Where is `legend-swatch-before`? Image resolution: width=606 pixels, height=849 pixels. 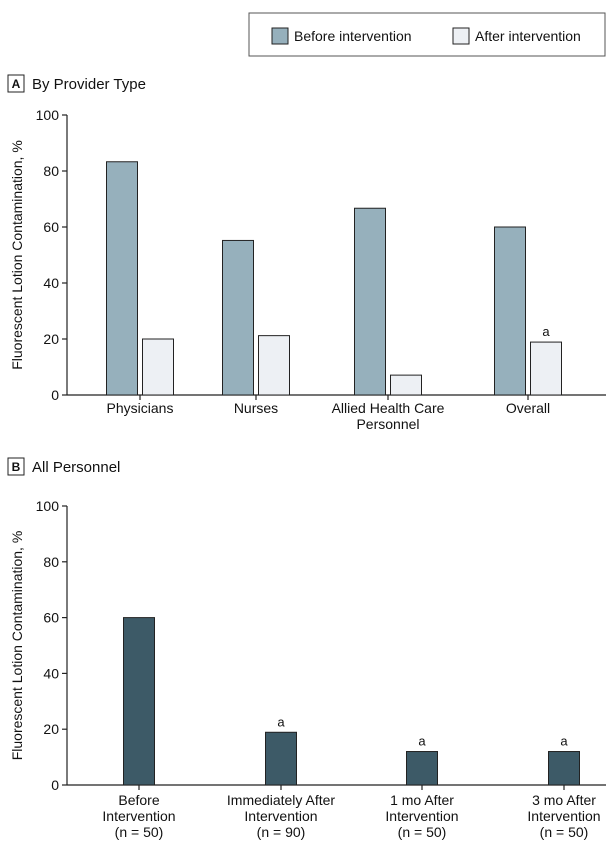 legend-swatch-before is located at coordinates (280, 36).